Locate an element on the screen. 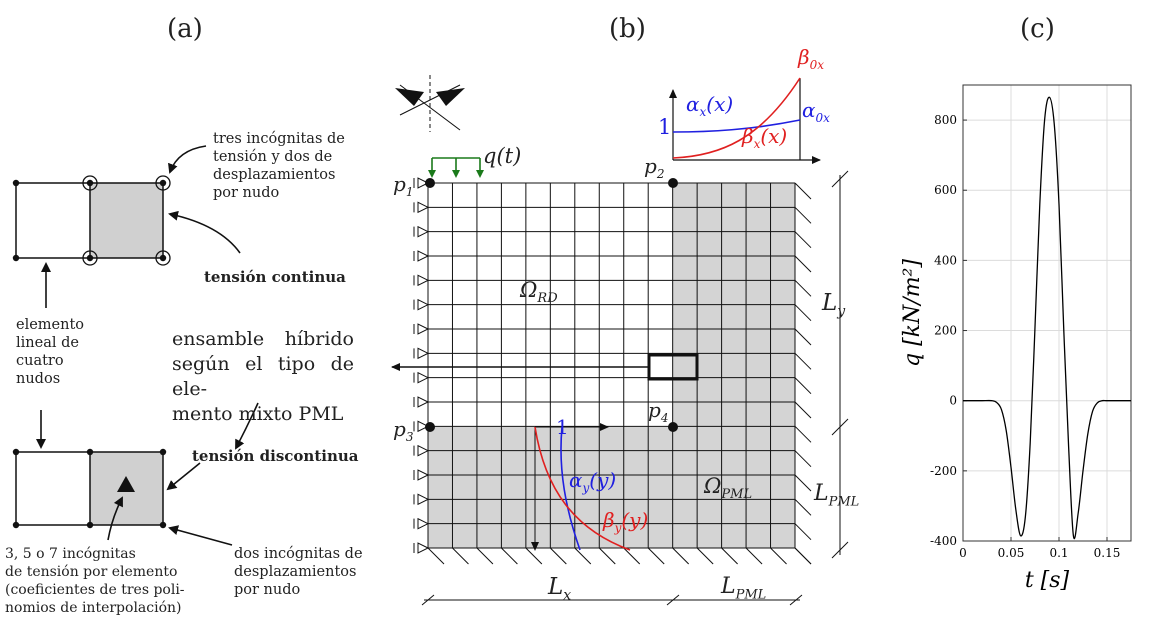  y-tick-label: 800 is located at coordinates (945, 120).